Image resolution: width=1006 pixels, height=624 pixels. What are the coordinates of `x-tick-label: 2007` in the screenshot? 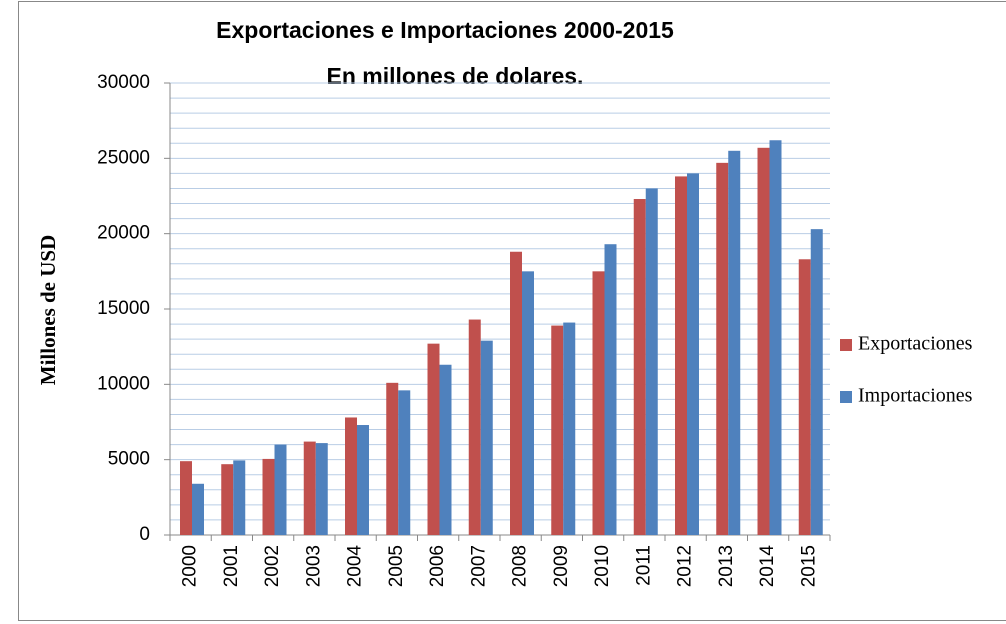 It's located at (478, 566).